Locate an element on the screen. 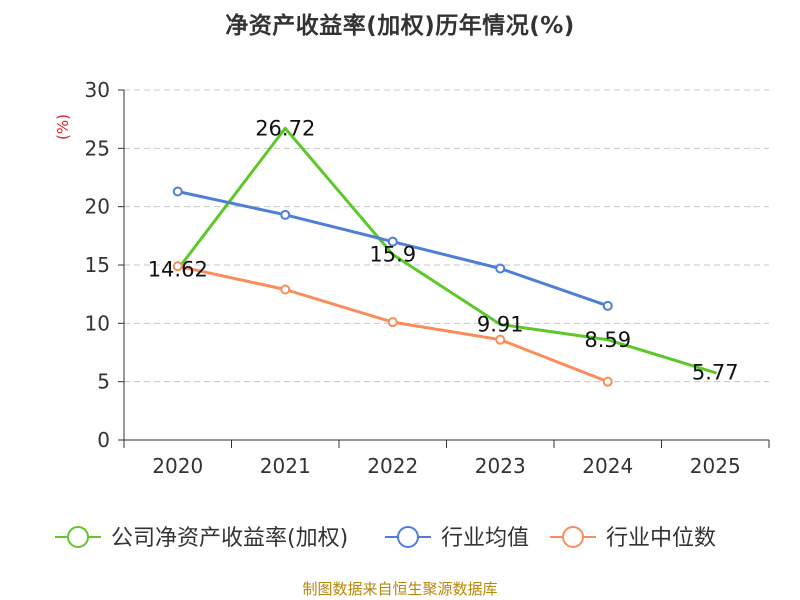  source-note: 制图数据来自恒生聚源数据库 is located at coordinates (400, 589).